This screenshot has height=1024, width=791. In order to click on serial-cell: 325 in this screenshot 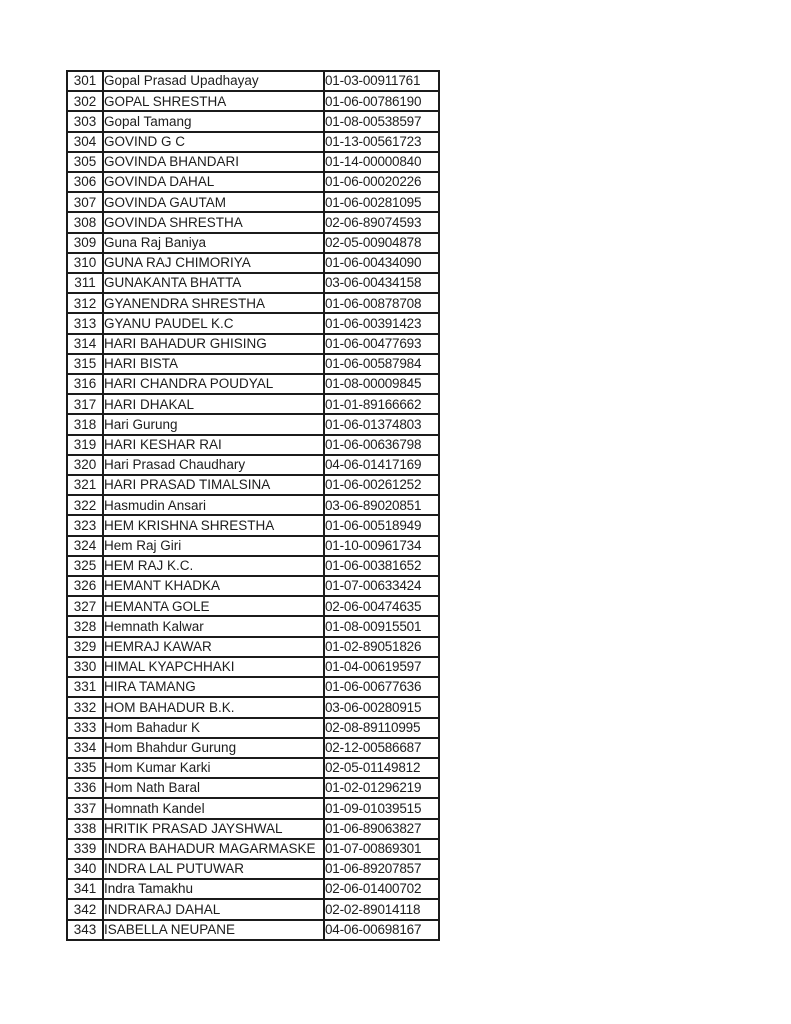, I will do `click(85, 566)`.